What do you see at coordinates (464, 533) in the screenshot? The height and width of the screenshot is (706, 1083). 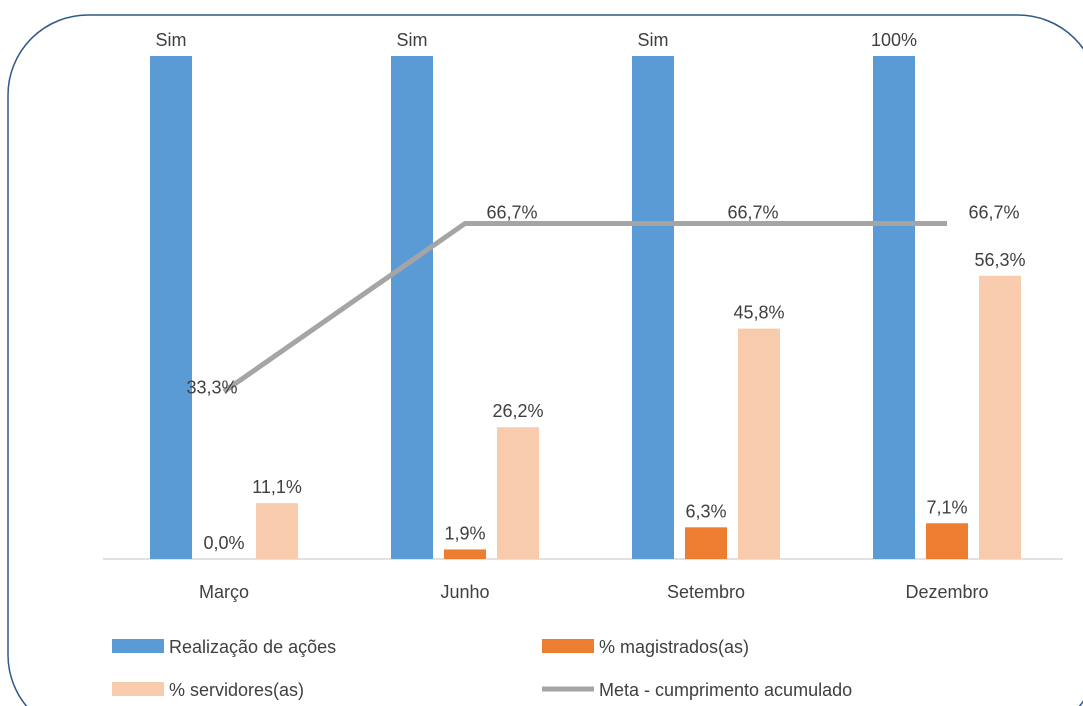 I see `data-label-1-1: 1,9%` at bounding box center [464, 533].